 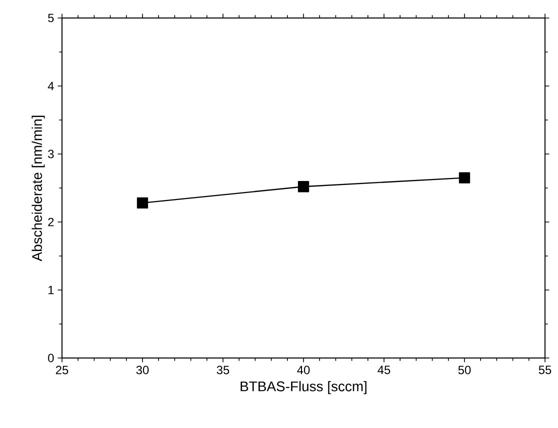 What do you see at coordinates (545, 370) in the screenshot?
I see `x-tick-label: 55` at bounding box center [545, 370].